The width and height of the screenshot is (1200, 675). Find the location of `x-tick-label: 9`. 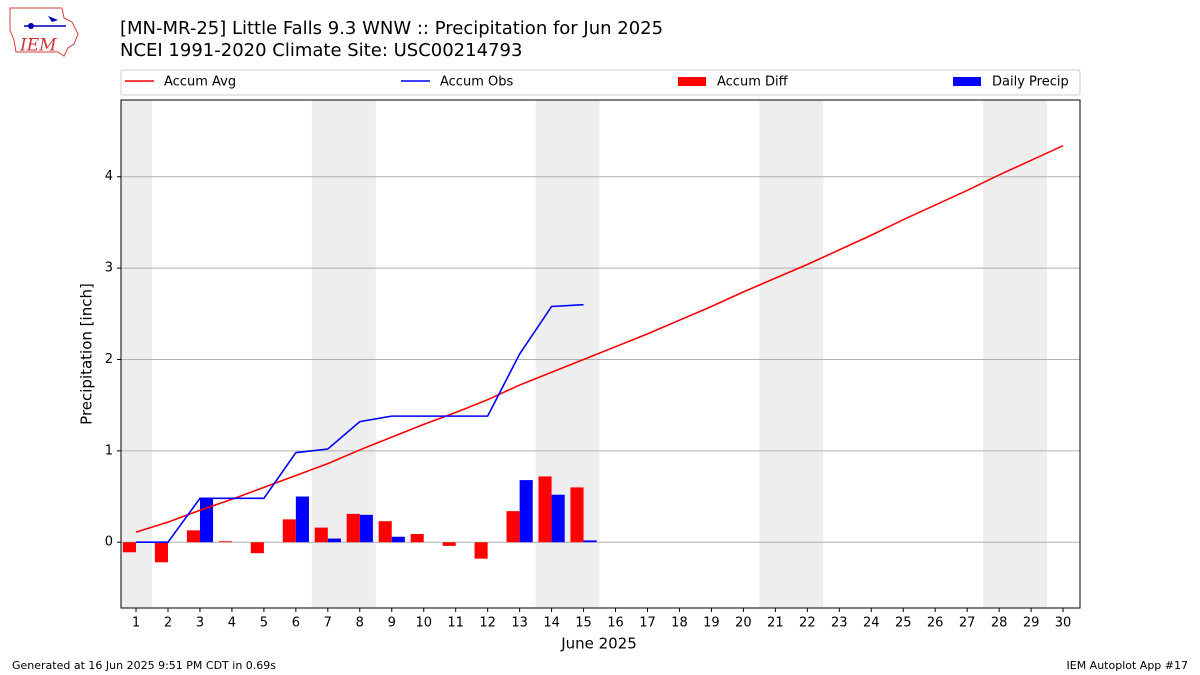

x-tick-label: 9 is located at coordinates (392, 623).